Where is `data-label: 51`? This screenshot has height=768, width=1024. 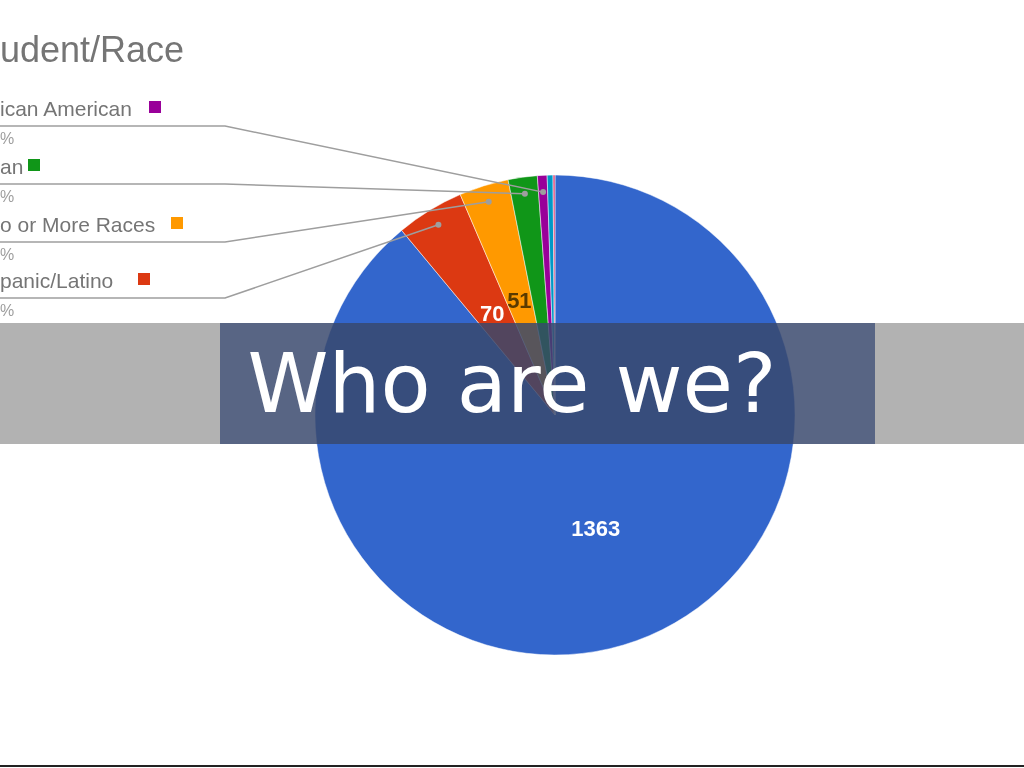
data-label: 51 is located at coordinates (519, 301).